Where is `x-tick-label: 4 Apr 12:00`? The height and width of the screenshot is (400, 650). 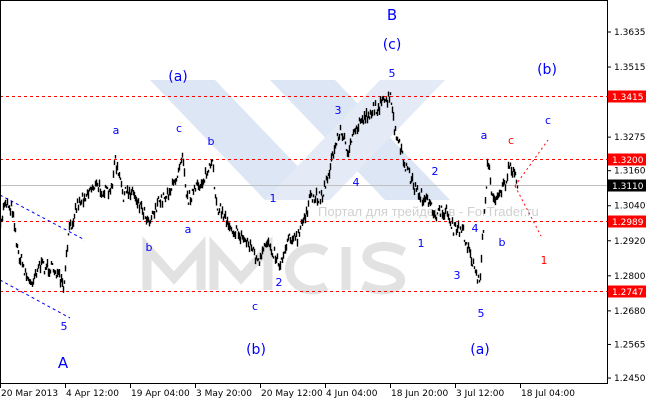 x-tick-label: 4 Apr 12:00 is located at coordinates (92, 394).